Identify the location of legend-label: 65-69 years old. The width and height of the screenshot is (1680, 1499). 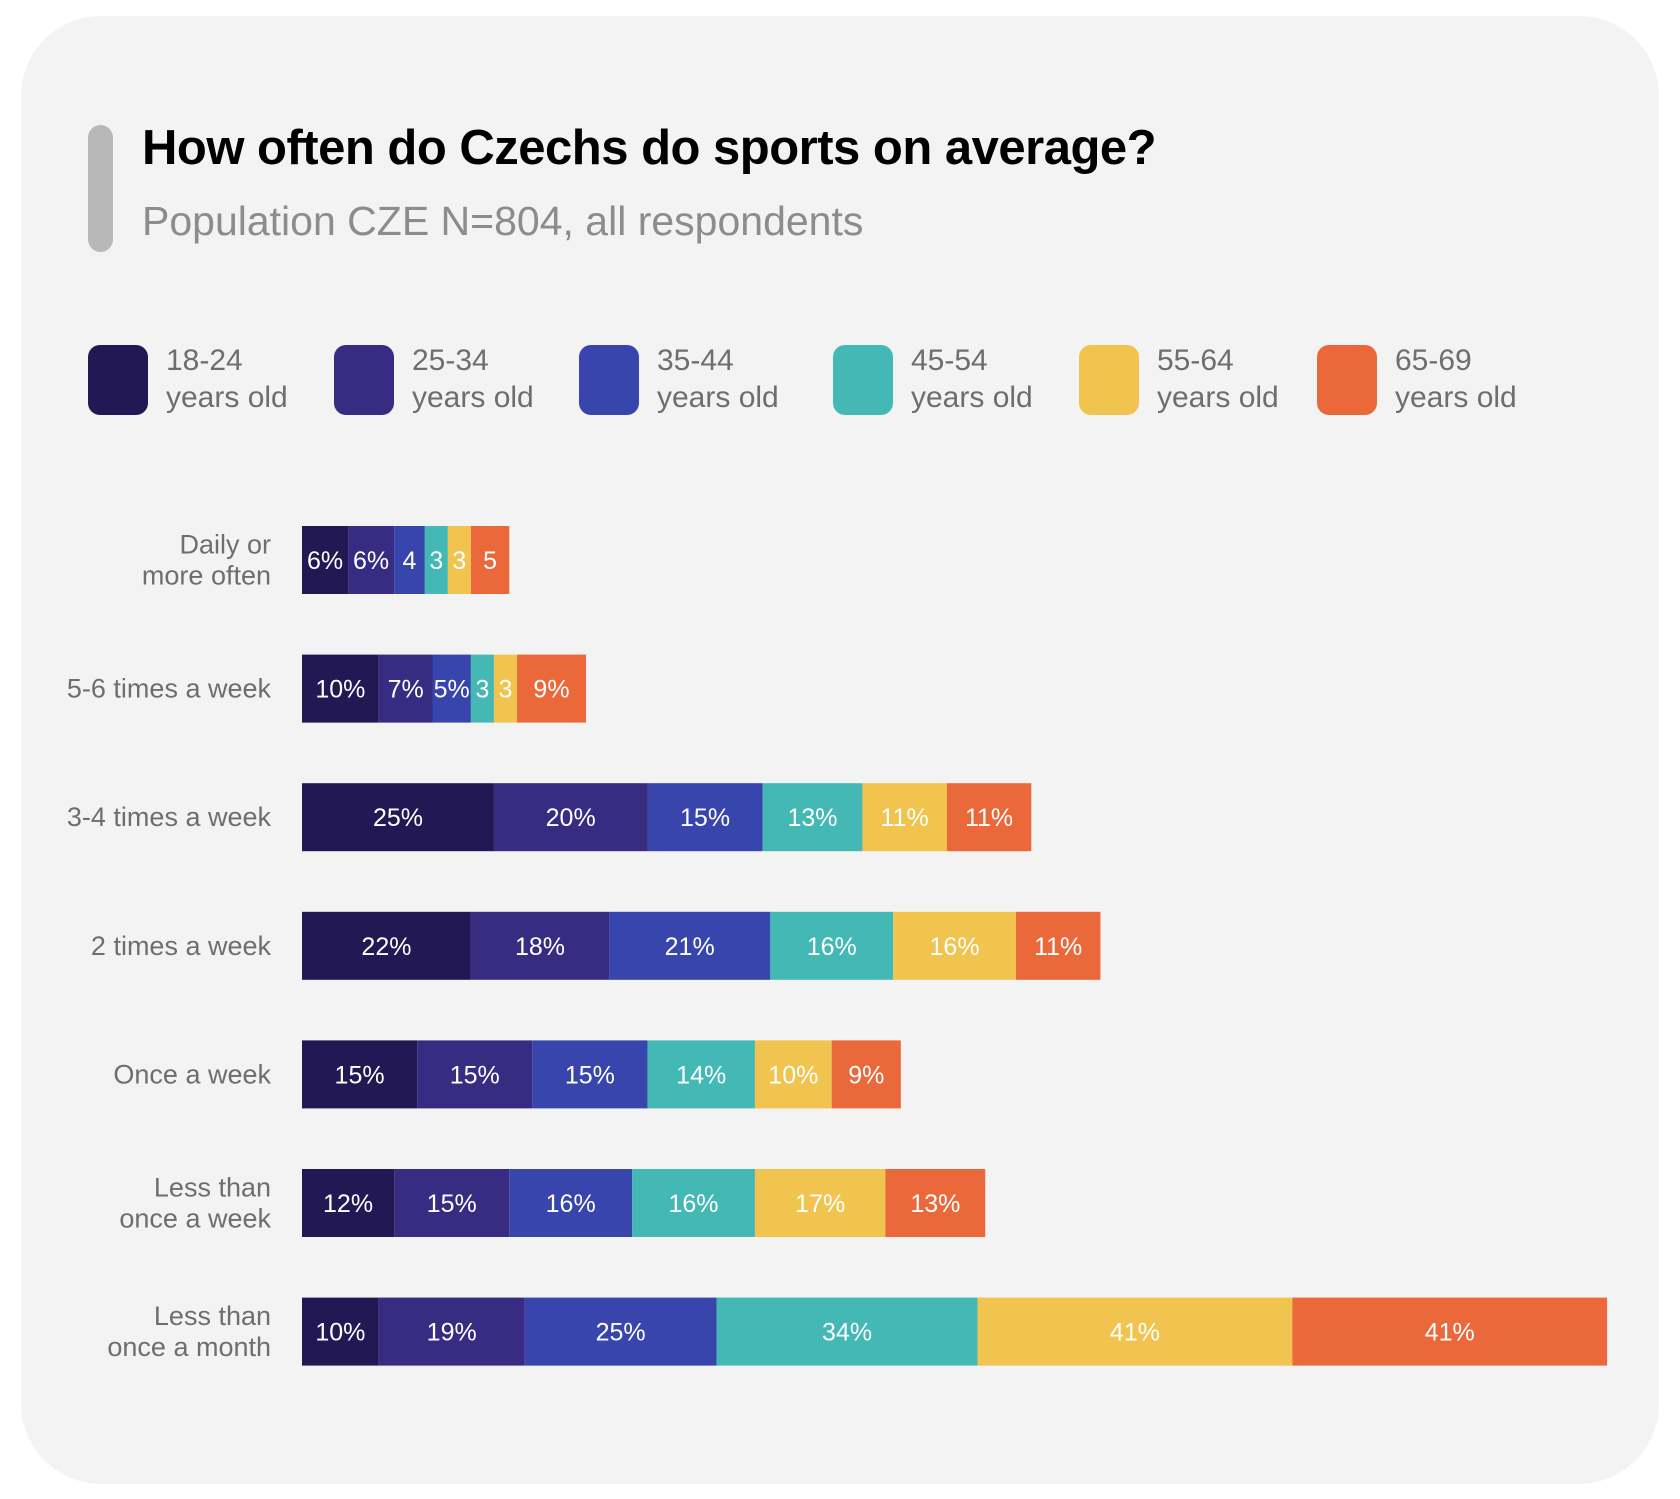
(1456, 379).